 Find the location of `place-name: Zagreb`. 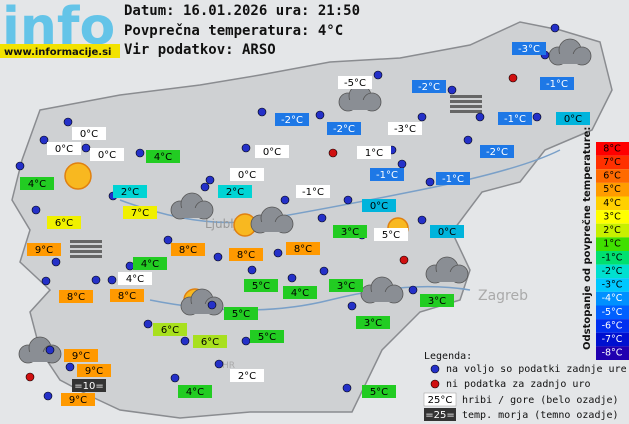

place-name: Zagreb is located at coordinates (503, 296).